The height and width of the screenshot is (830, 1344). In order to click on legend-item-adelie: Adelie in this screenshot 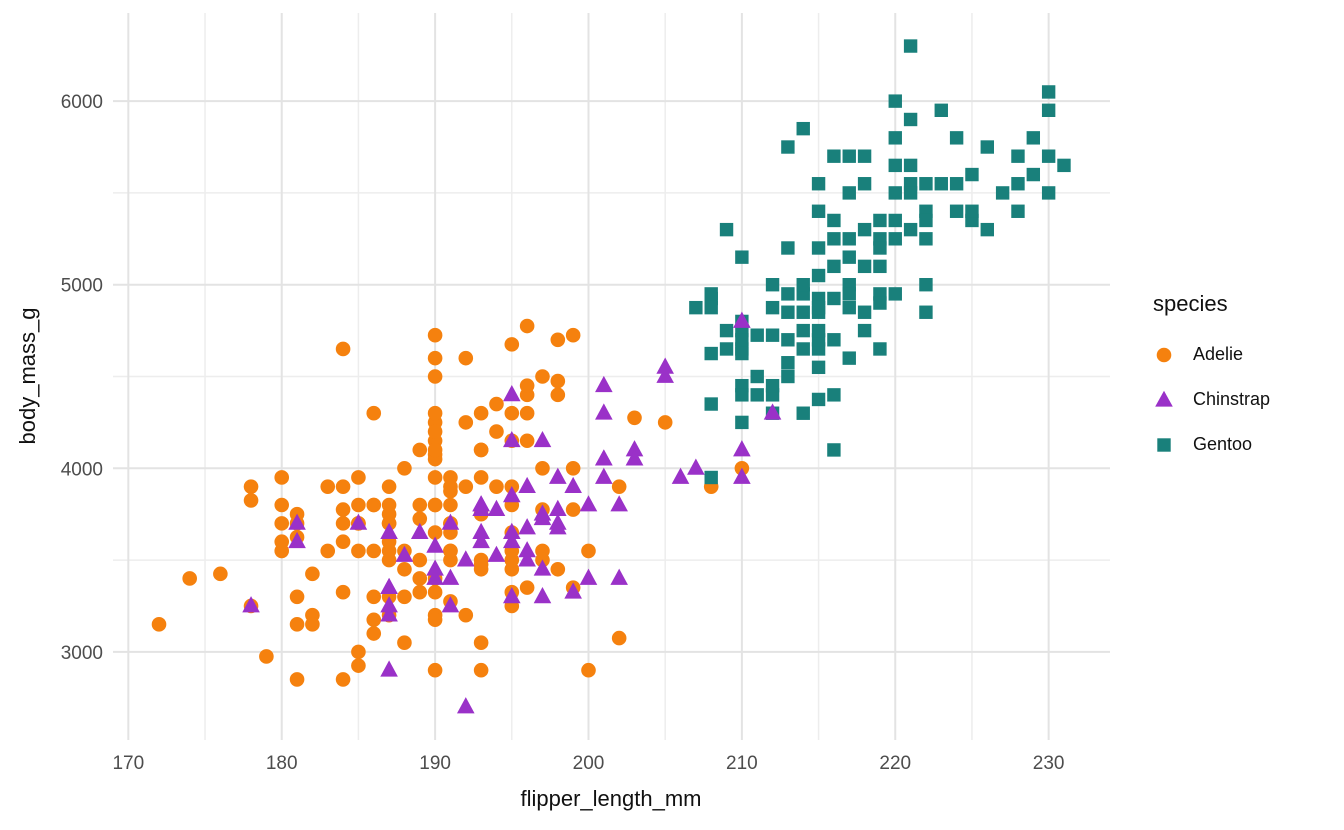, I will do `click(1210, 354)`.